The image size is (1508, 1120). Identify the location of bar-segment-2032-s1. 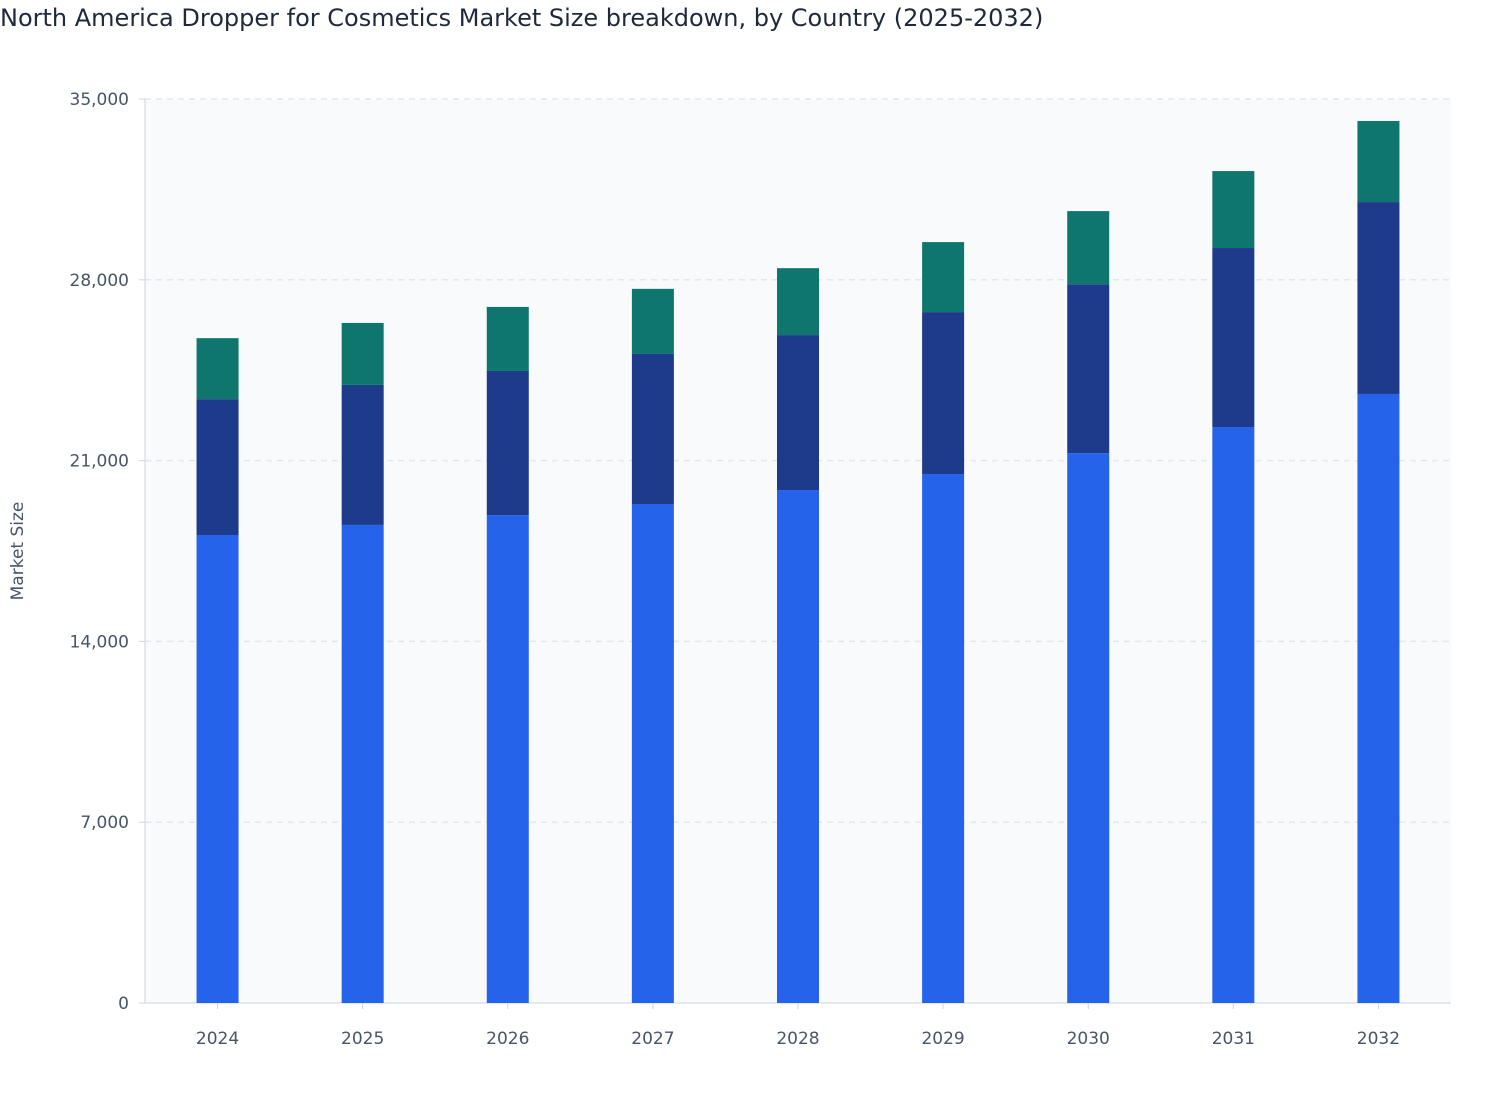
(1378, 298).